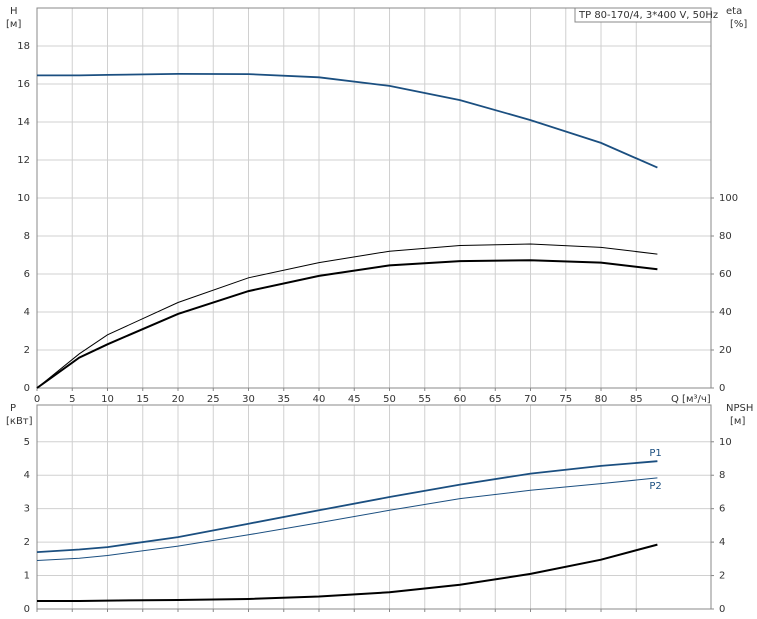 The image size is (757, 619). I want to click on y-tick-label: 14, so click(23, 122).